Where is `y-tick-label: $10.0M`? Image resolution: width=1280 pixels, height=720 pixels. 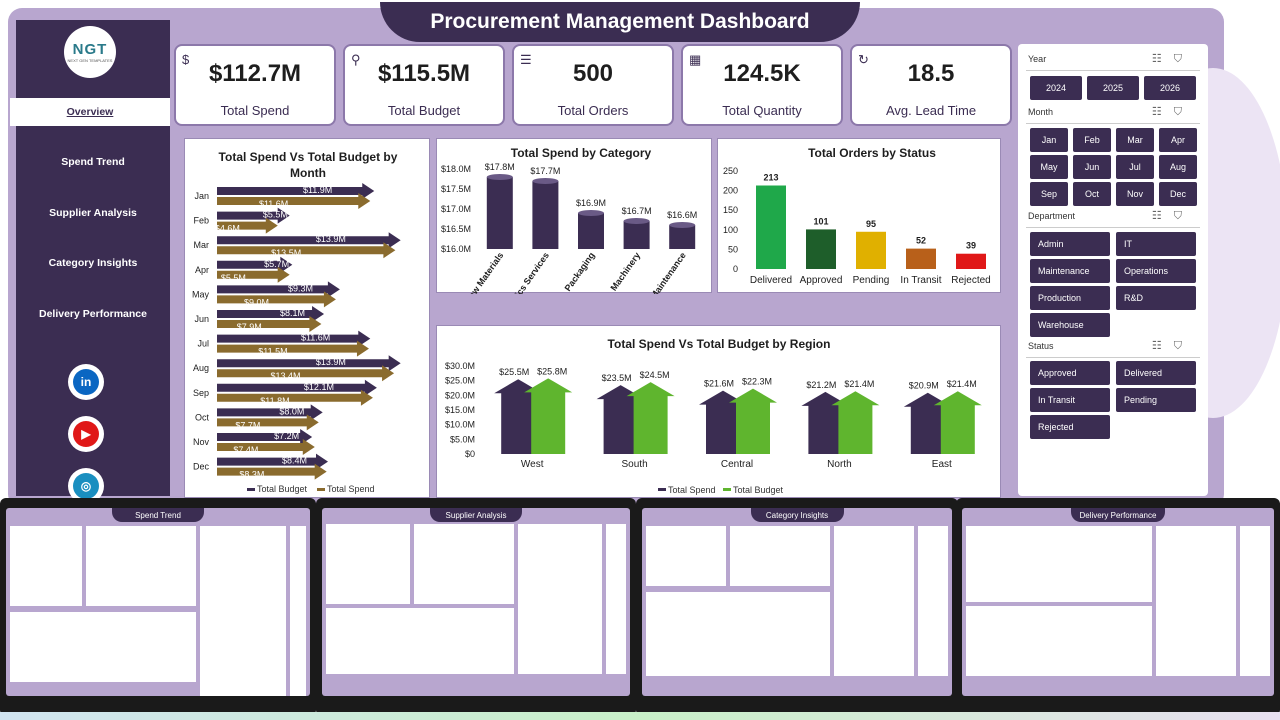
y-tick-label: $10.0M is located at coordinates (460, 425).